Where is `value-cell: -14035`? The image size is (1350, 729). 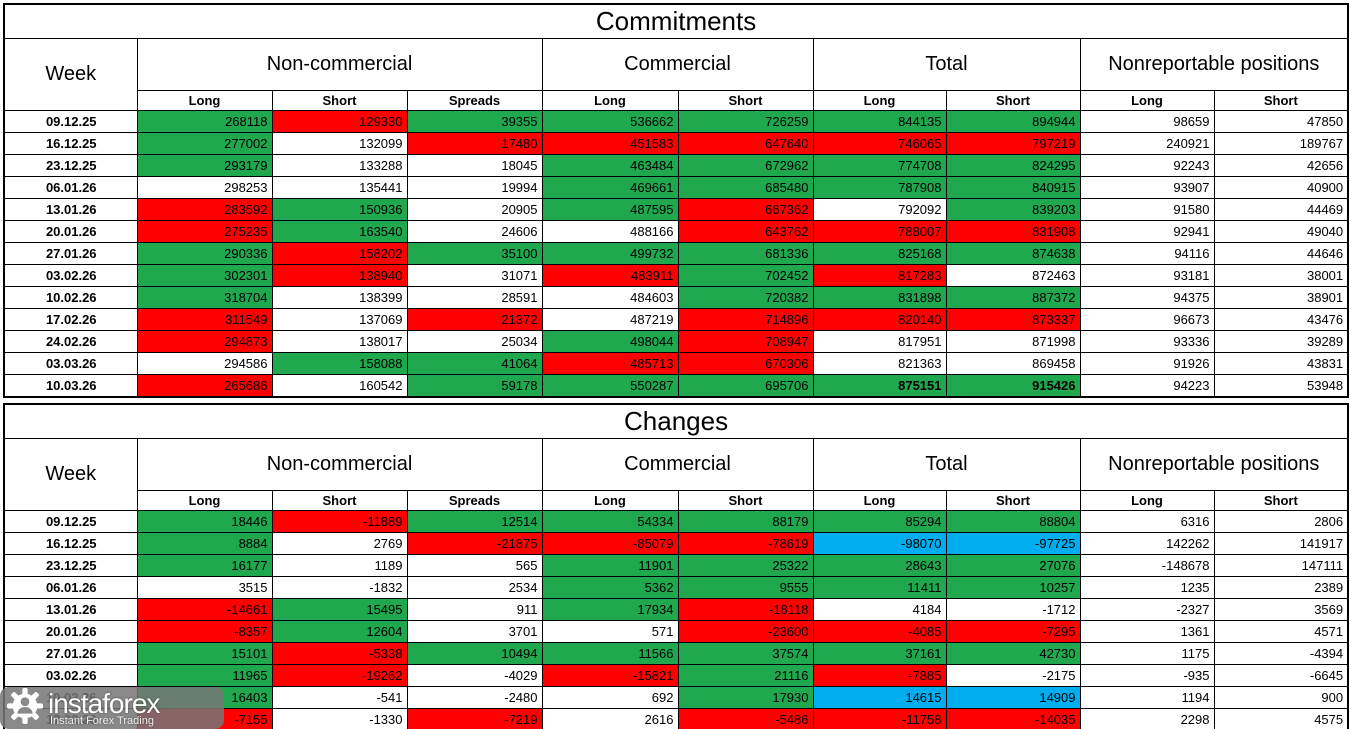 value-cell: -14035 is located at coordinates (1013, 718).